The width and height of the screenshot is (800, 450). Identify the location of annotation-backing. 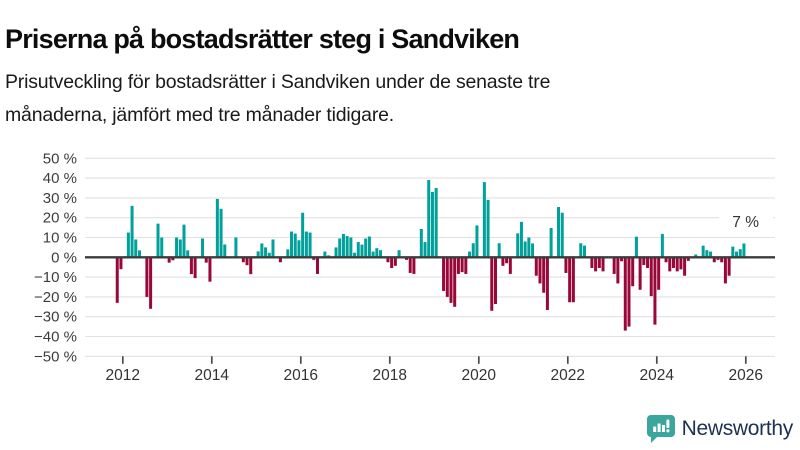
(746, 220).